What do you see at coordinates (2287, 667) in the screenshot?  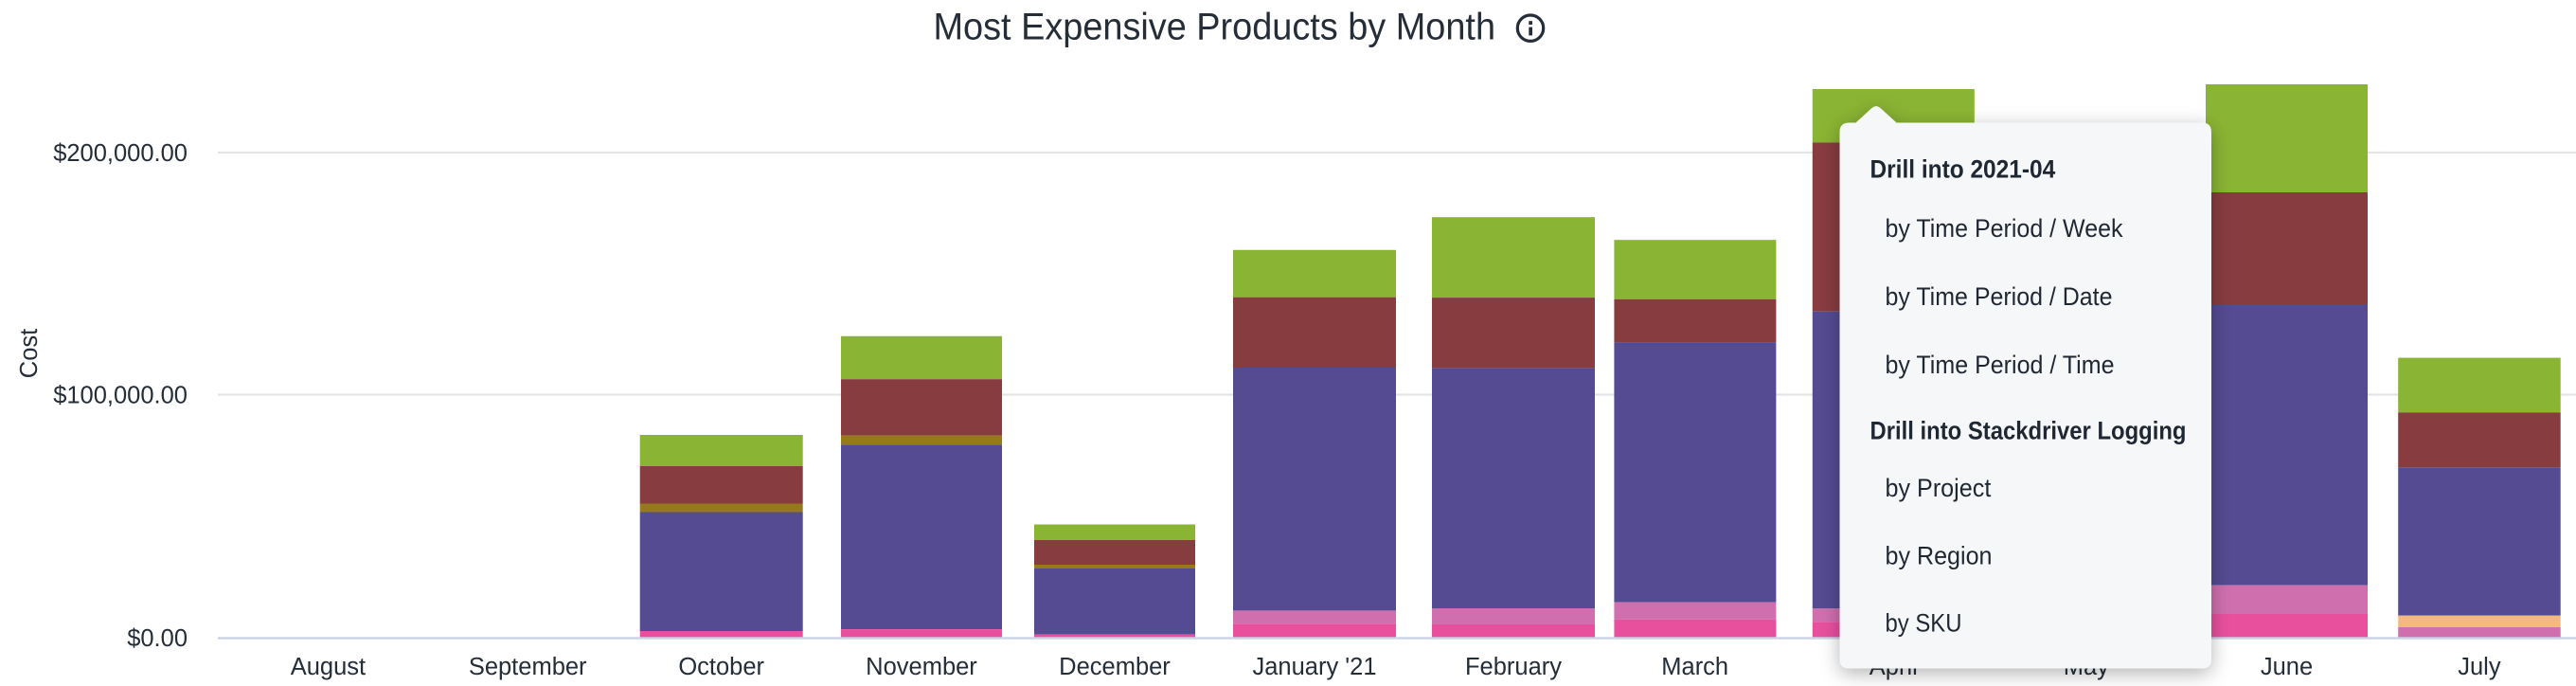 I see `svg-text: June` at bounding box center [2287, 667].